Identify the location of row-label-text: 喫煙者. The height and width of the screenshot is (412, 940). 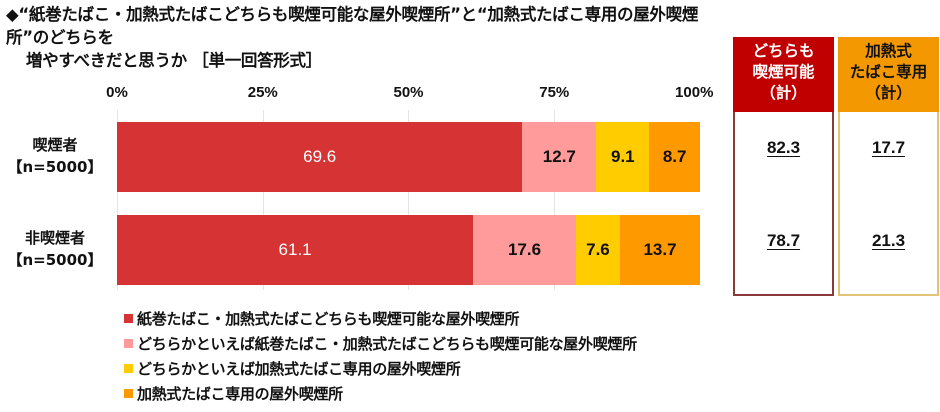
(55, 145).